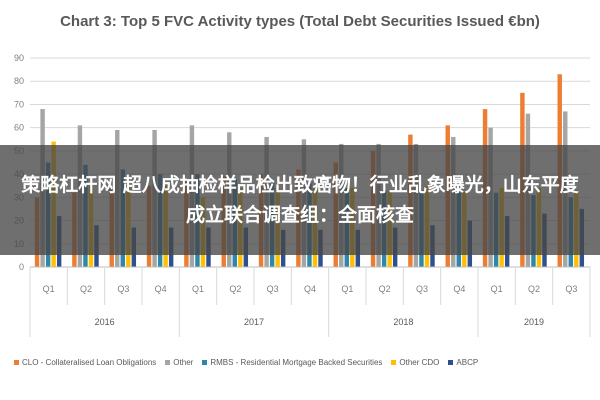 The image size is (600, 400). Describe the element at coordinates (183, 362) in the screenshot. I see `legend-label: Other` at that location.